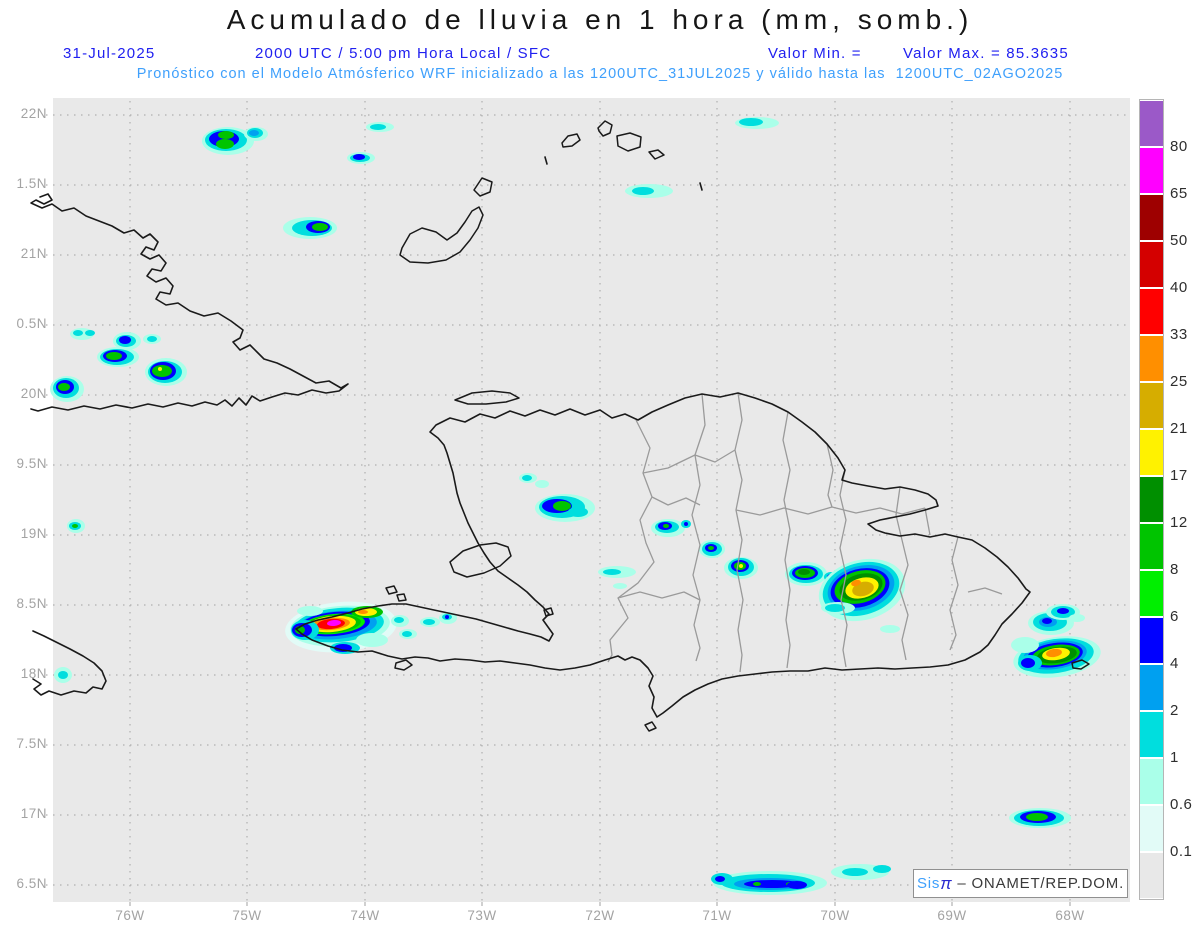  What do you see at coordinates (717, 915) in the screenshot?
I see `lon-tick-label: 71W` at bounding box center [717, 915].